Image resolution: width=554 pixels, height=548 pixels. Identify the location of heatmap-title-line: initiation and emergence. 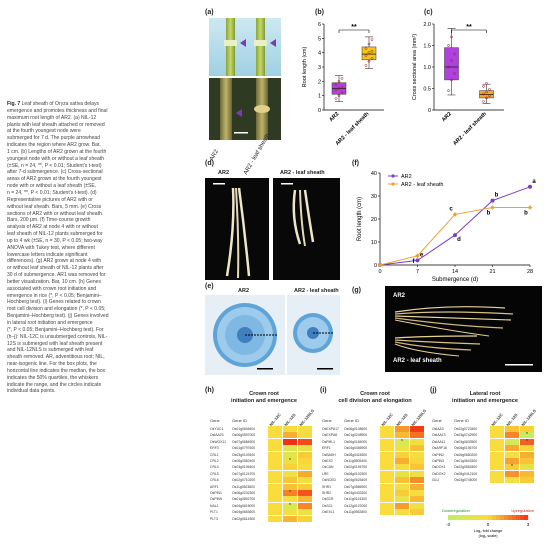
(485, 400).